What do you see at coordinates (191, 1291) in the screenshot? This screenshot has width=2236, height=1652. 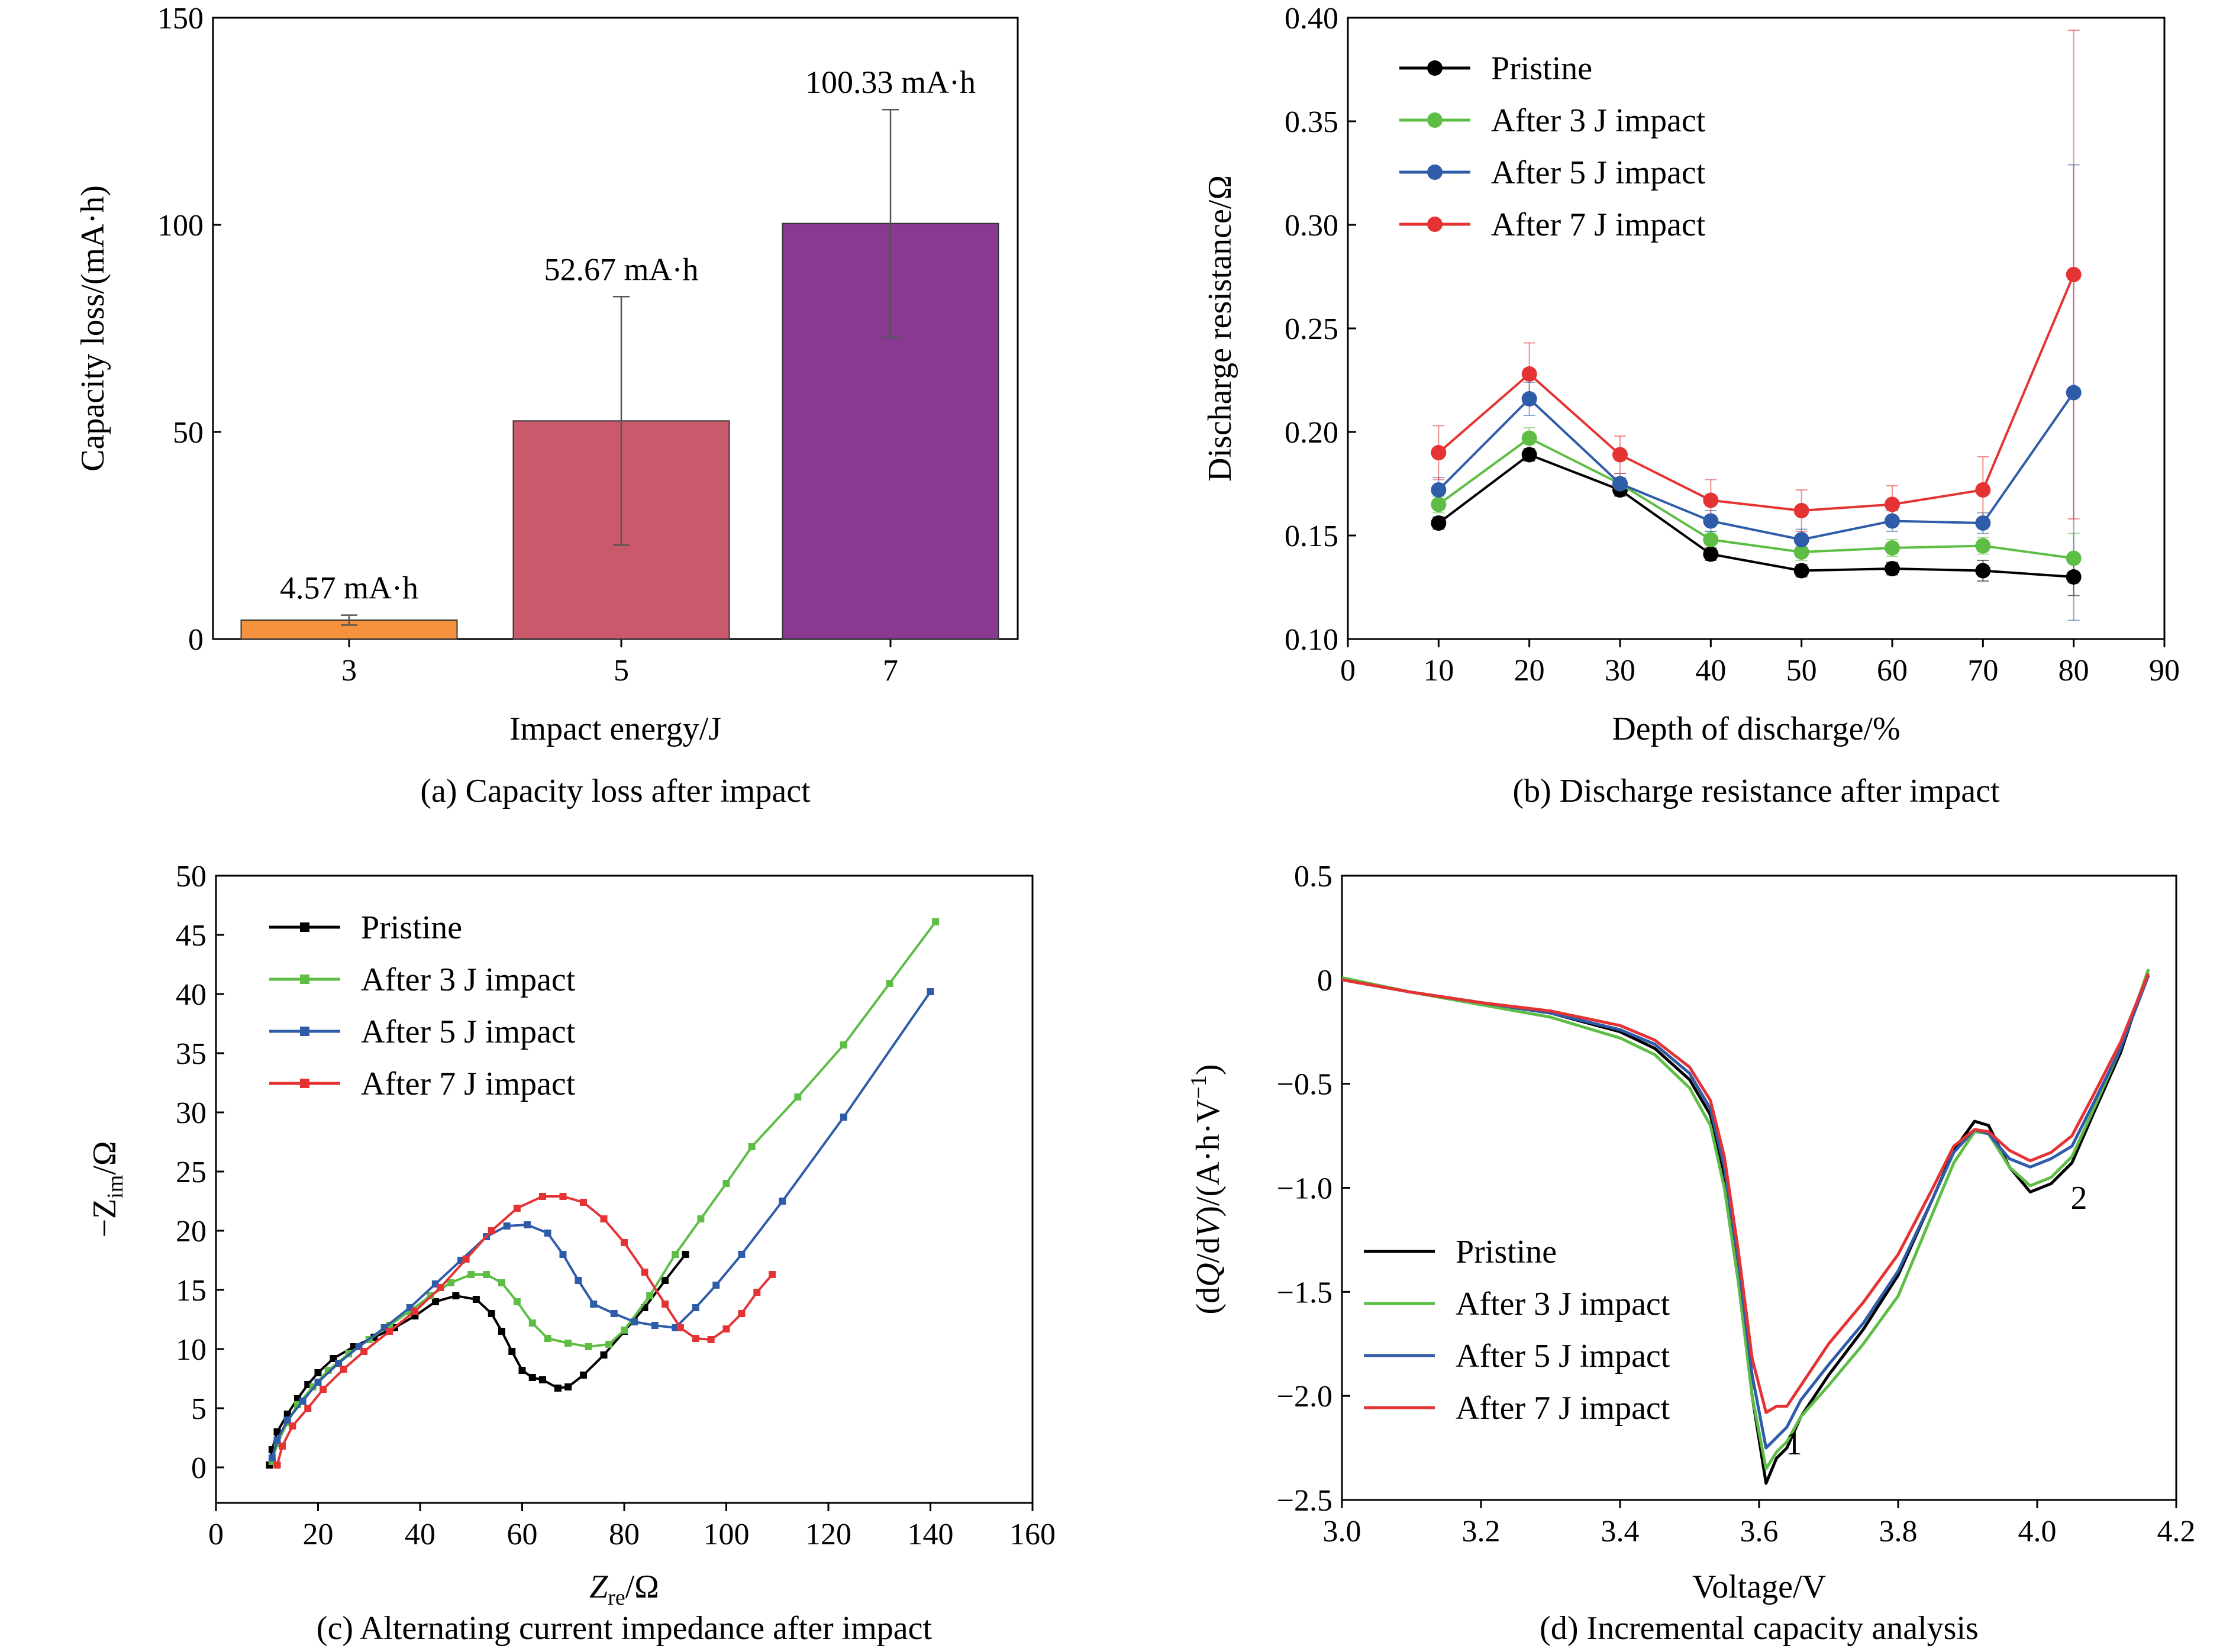 I see `panel-c-y-tick-label: 15` at bounding box center [191, 1291].